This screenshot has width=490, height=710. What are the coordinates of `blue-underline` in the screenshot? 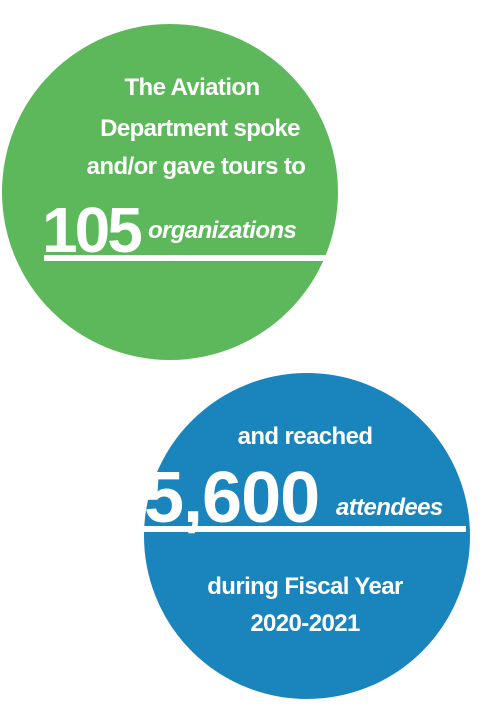 It's located at (303, 529).